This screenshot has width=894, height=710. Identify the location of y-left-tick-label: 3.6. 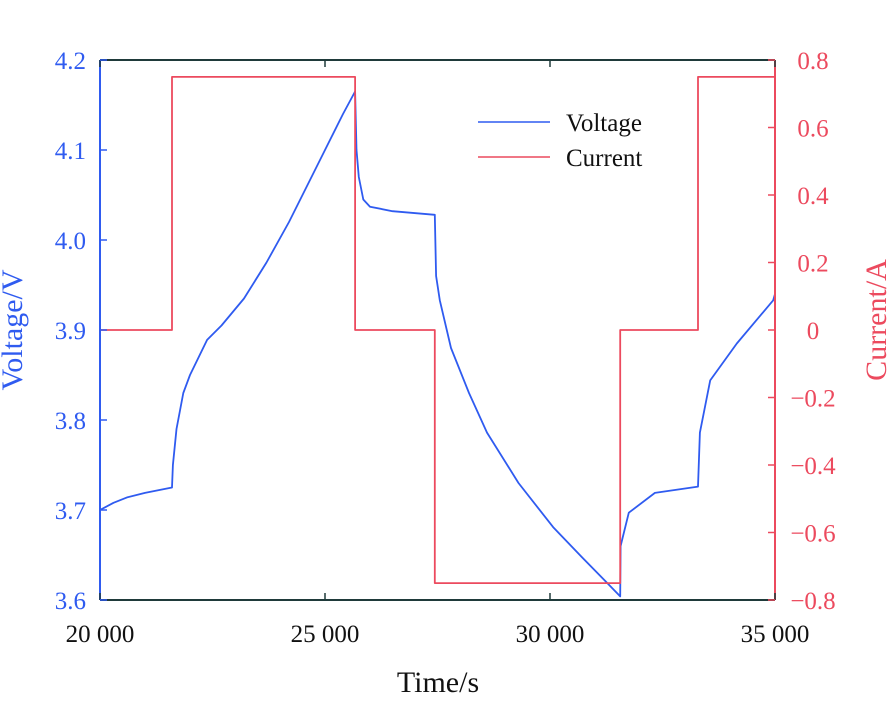
(70, 601).